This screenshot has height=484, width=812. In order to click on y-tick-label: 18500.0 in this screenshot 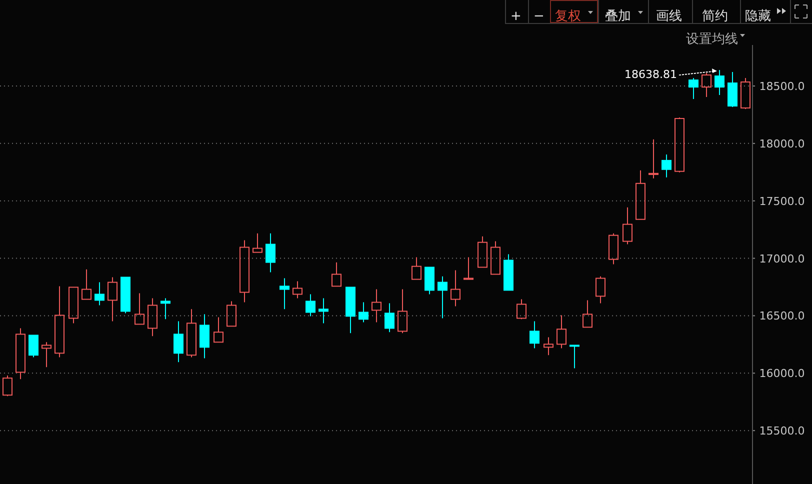, I will do `click(782, 87)`.